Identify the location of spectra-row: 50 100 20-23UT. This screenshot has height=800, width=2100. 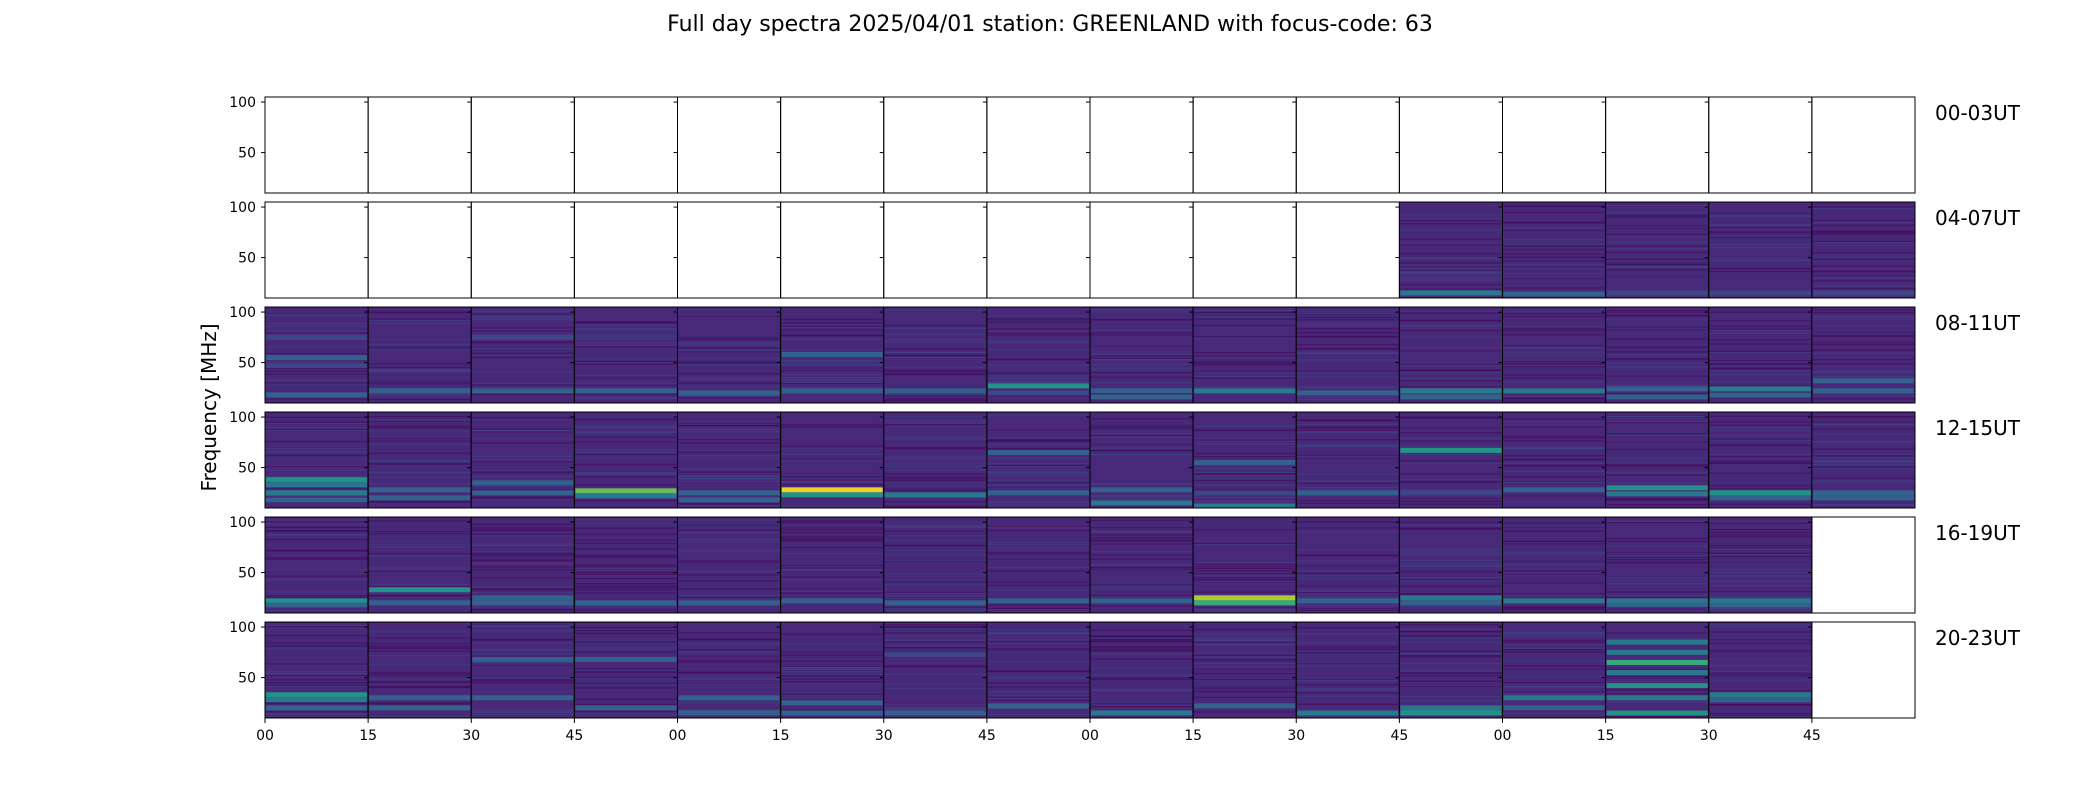
(1125, 669).